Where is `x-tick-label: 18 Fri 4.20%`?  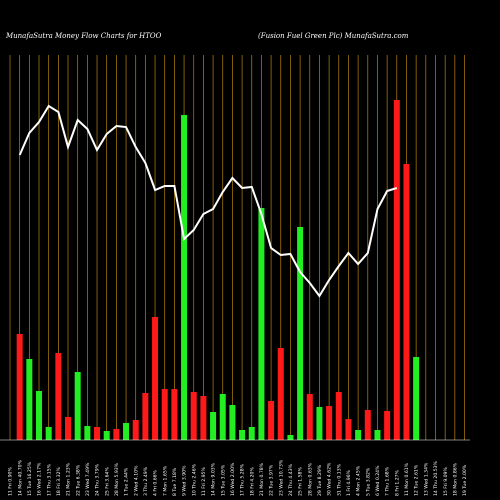
x-tick-label: 18 Fri 4.20% is located at coordinates (252, 481).